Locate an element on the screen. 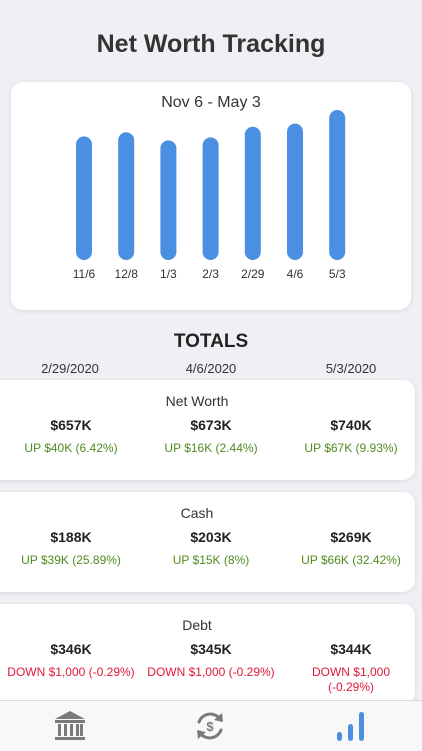 The image size is (422, 751). card-title: Debt is located at coordinates (197, 625).